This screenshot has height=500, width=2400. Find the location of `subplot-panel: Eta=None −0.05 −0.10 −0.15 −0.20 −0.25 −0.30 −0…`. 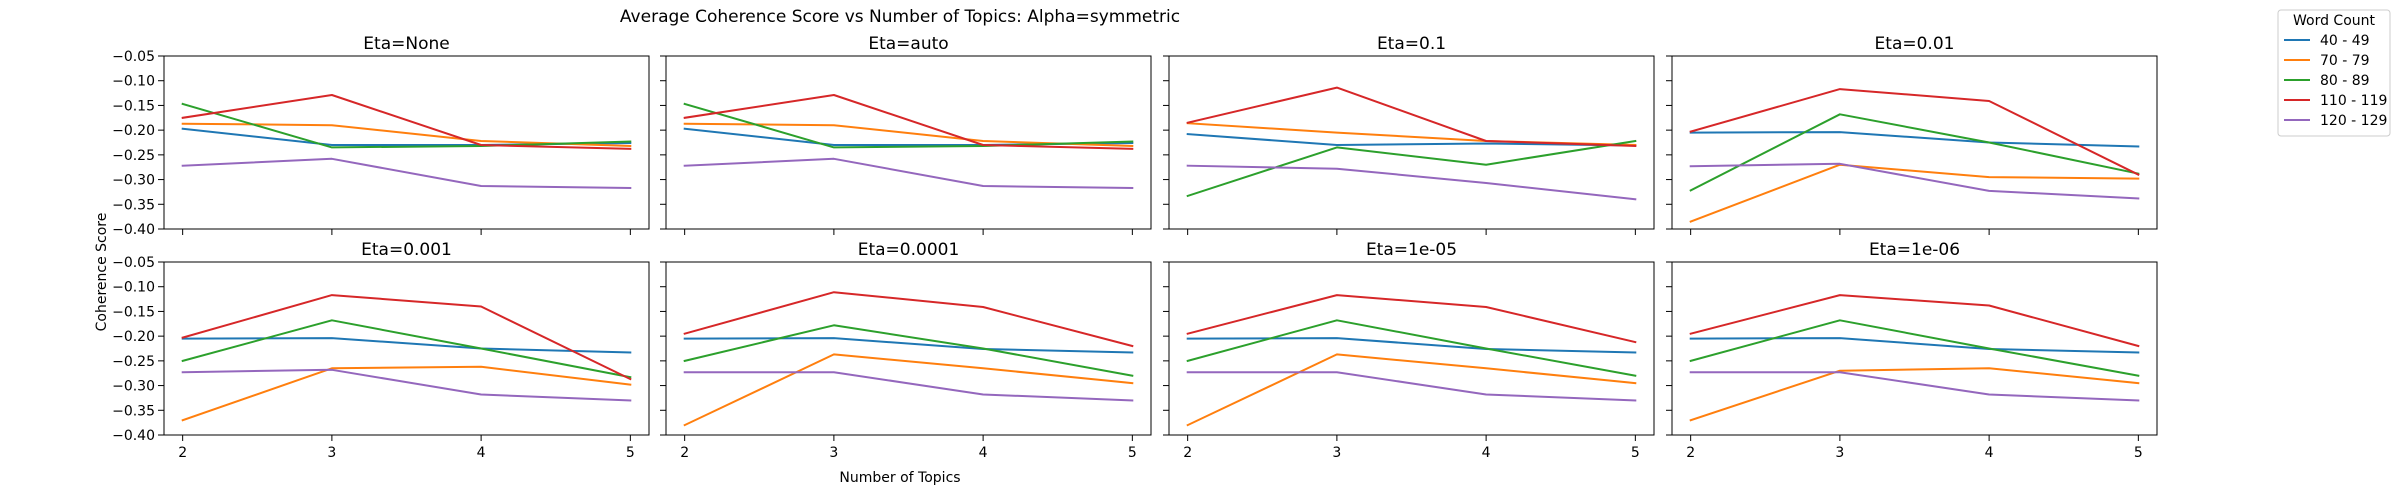

subplot-panel: Eta=None −0.05 −0.10 −0.15 −0.20 −0.25 −0.30 −0… is located at coordinates (381, 136).